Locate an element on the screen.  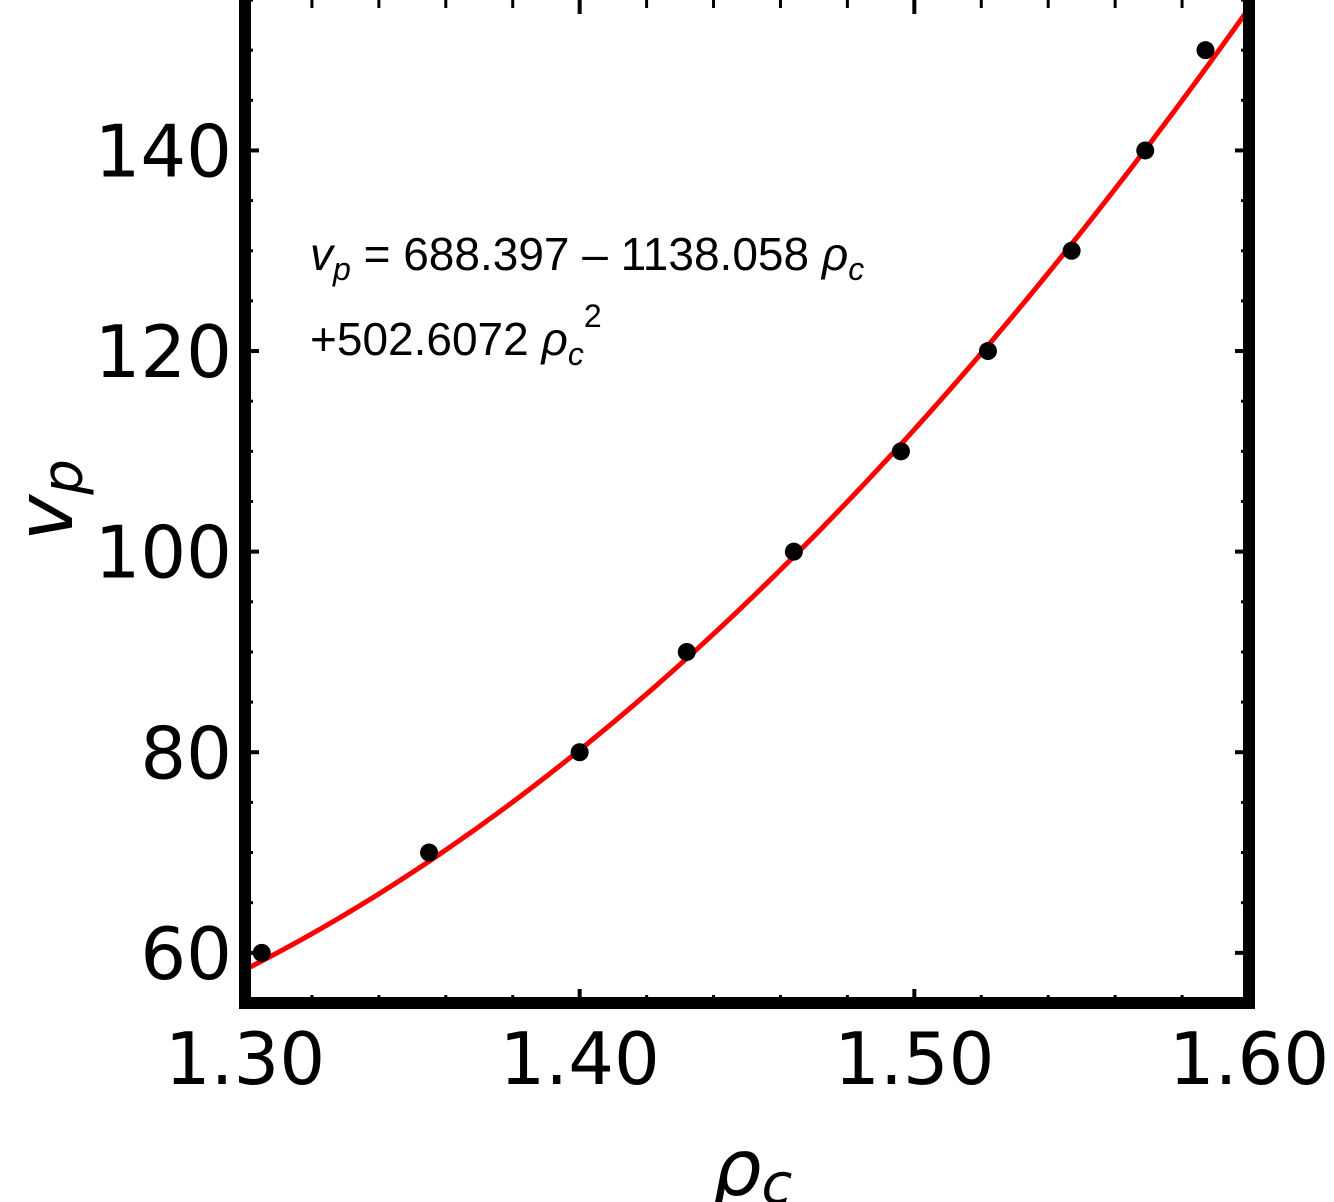
y-tick-label: 60 is located at coordinates (186, 954).